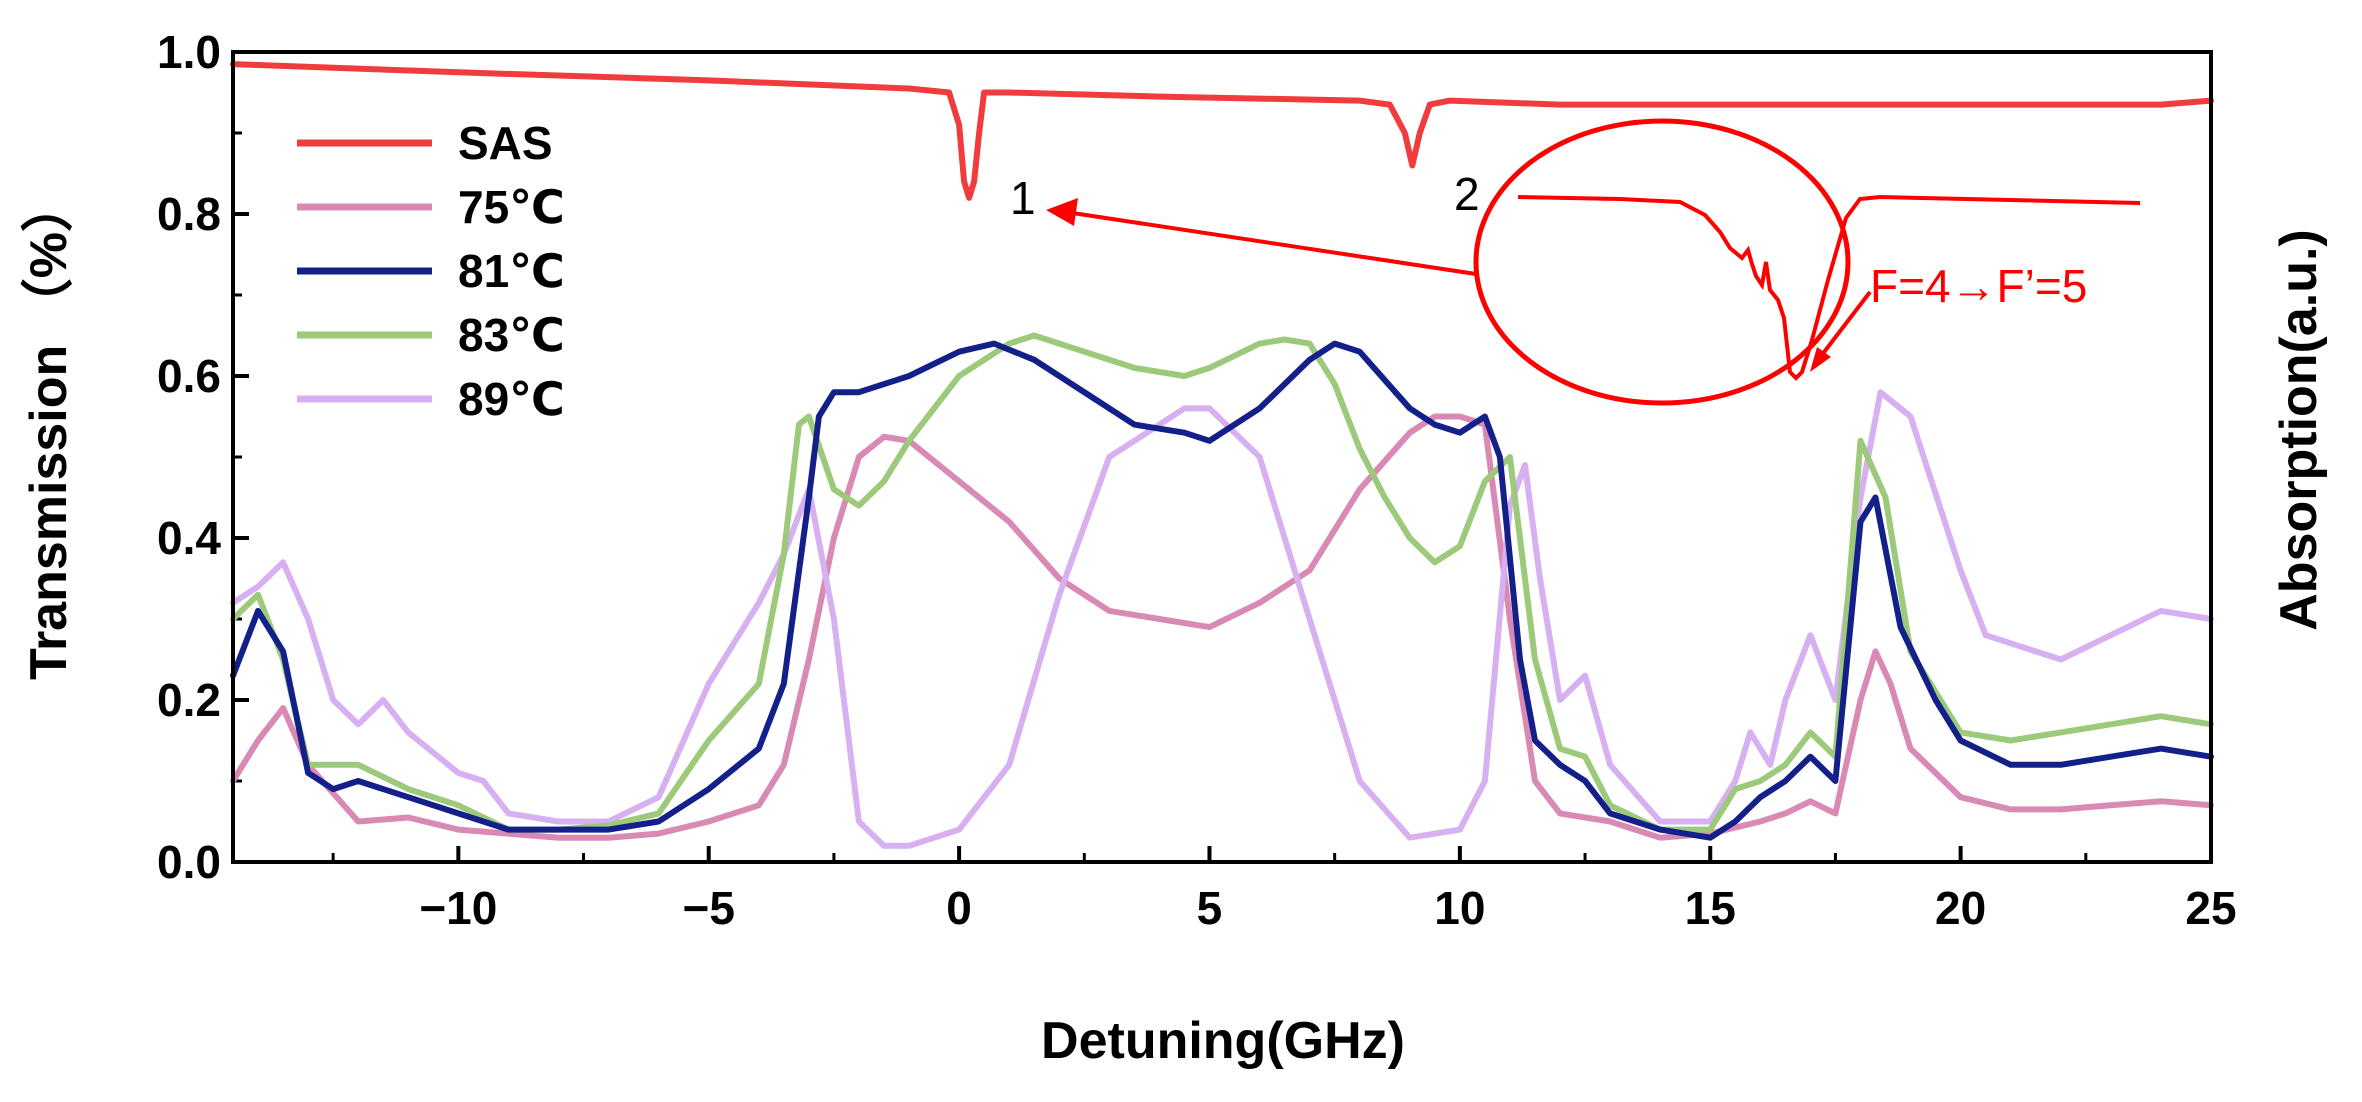  Describe the element at coordinates (511, 207) in the screenshot. I see `legend-label: 75℃` at that location.